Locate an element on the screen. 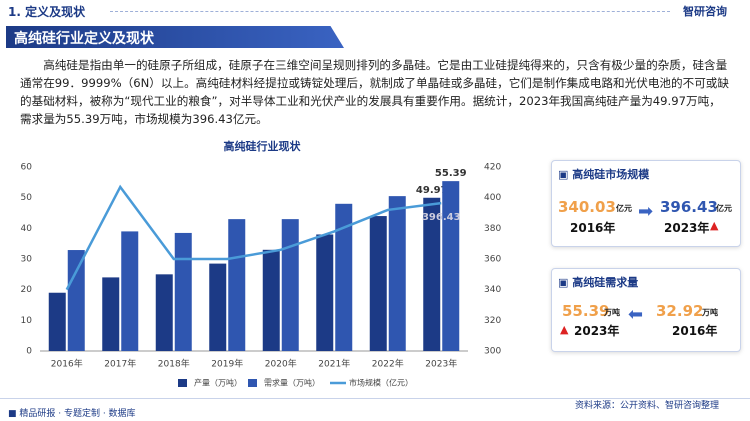 The image size is (750, 421). title-banner is located at coordinates (175, 37).